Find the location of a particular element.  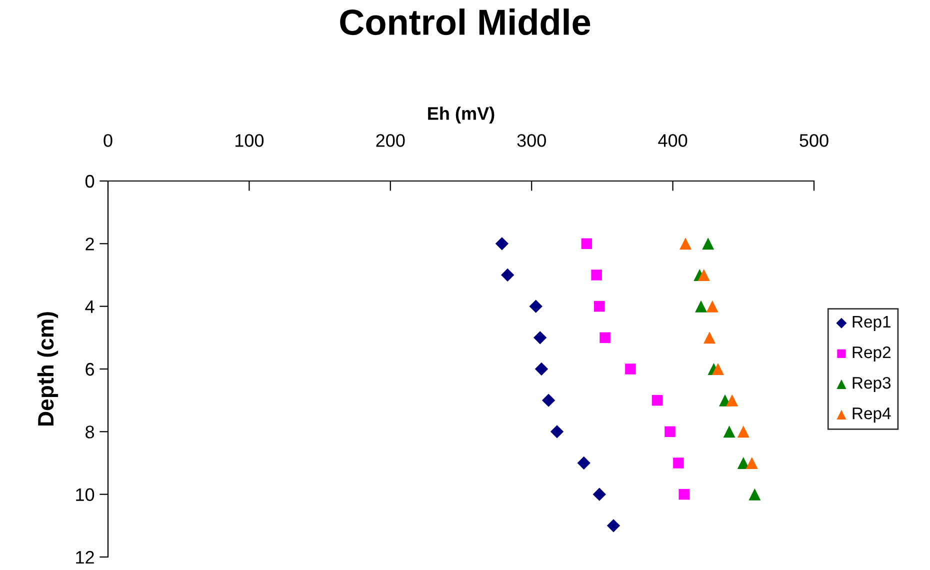

legend-label: Rep3 is located at coordinates (871, 384).